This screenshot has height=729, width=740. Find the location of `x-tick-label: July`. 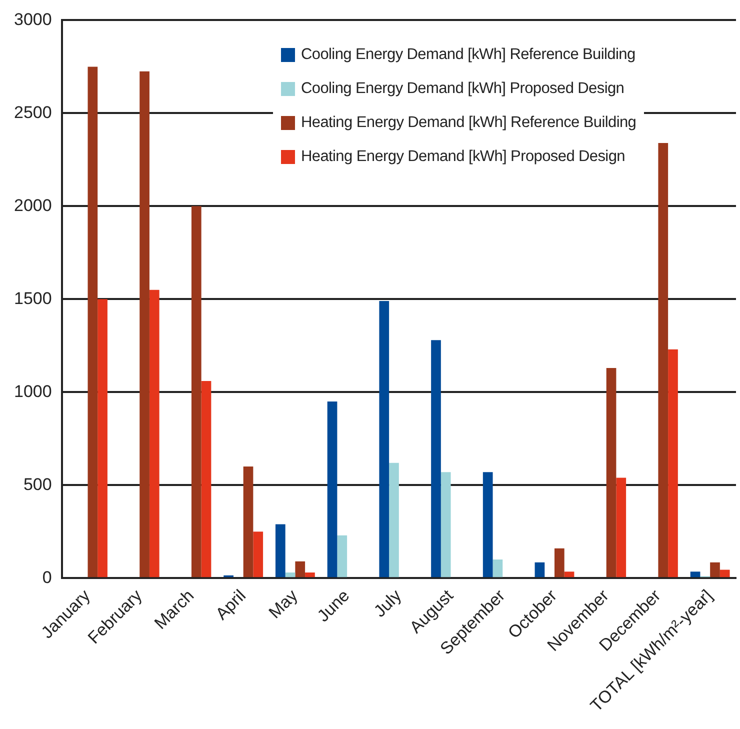

x-tick-label: July is located at coordinates (388, 603).